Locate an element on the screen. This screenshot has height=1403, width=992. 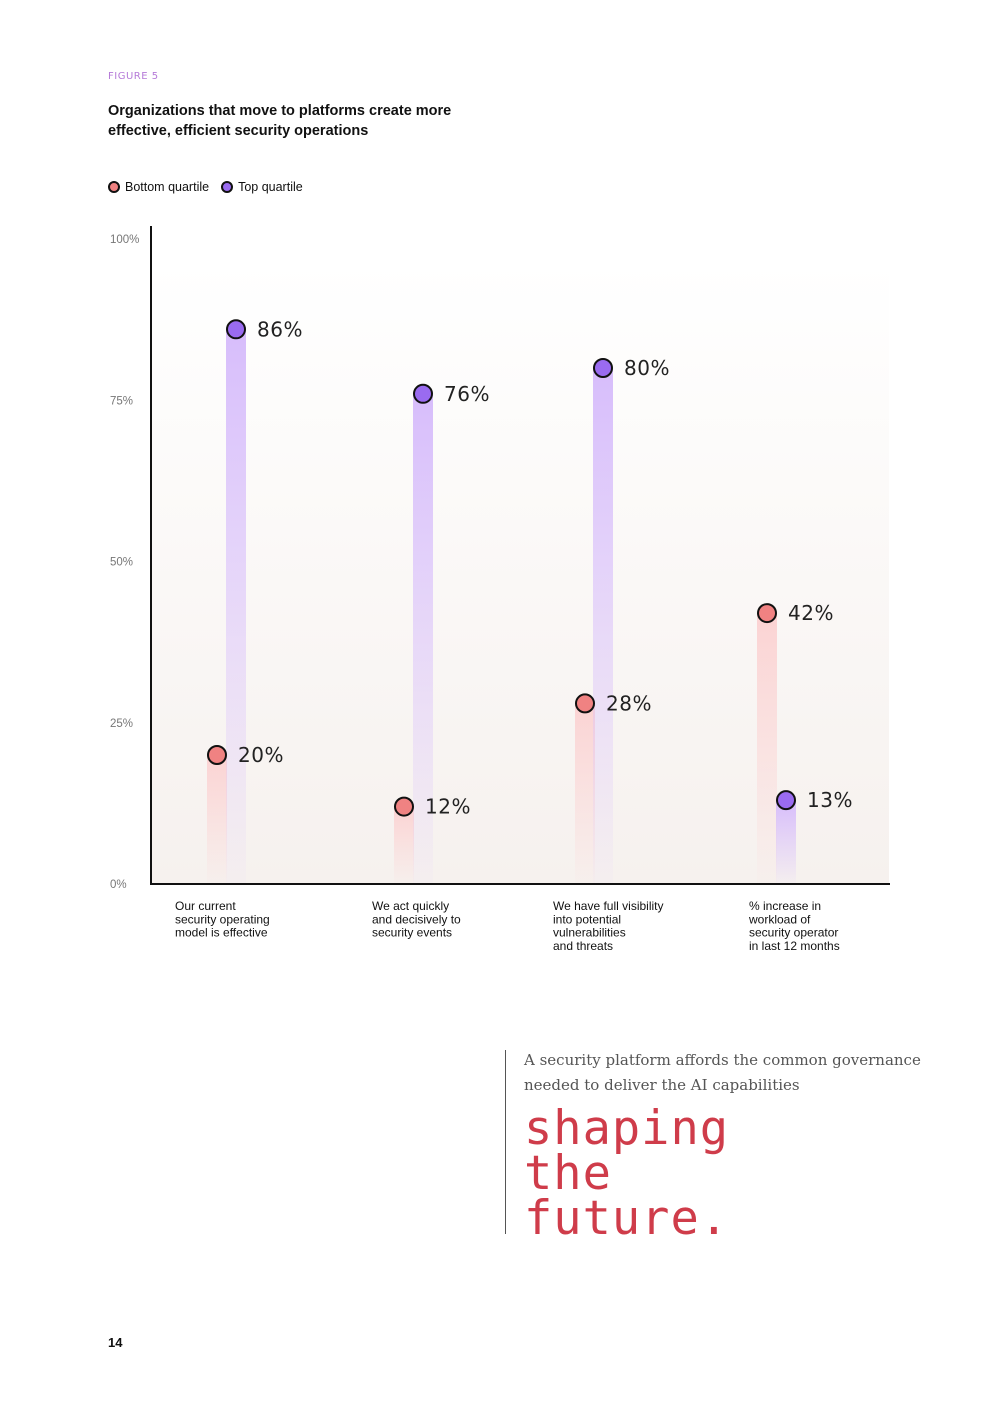
x-category-label-line: We have full visibility is located at coordinates (608, 906).